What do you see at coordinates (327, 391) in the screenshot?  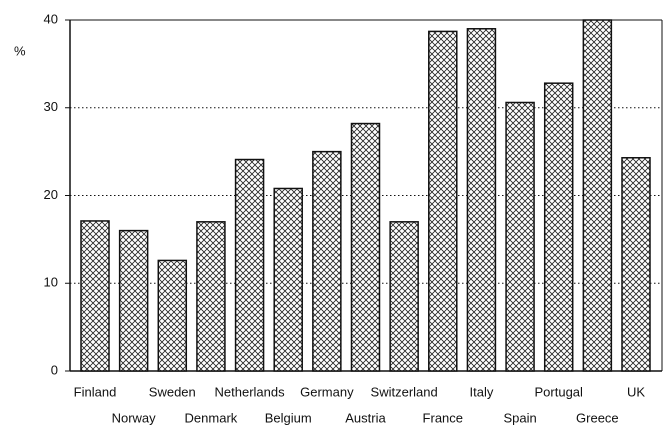 I see `x-tick-label: Germany` at bounding box center [327, 391].